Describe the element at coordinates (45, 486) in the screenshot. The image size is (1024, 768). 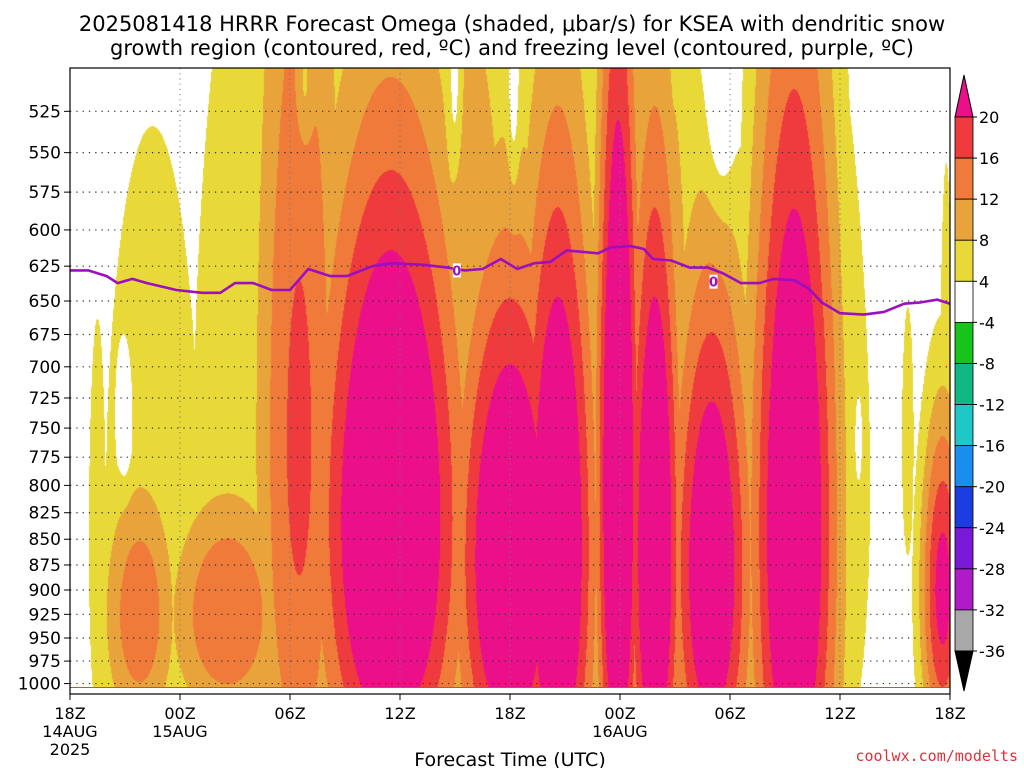
I see `y-tick-label: 800` at that location.